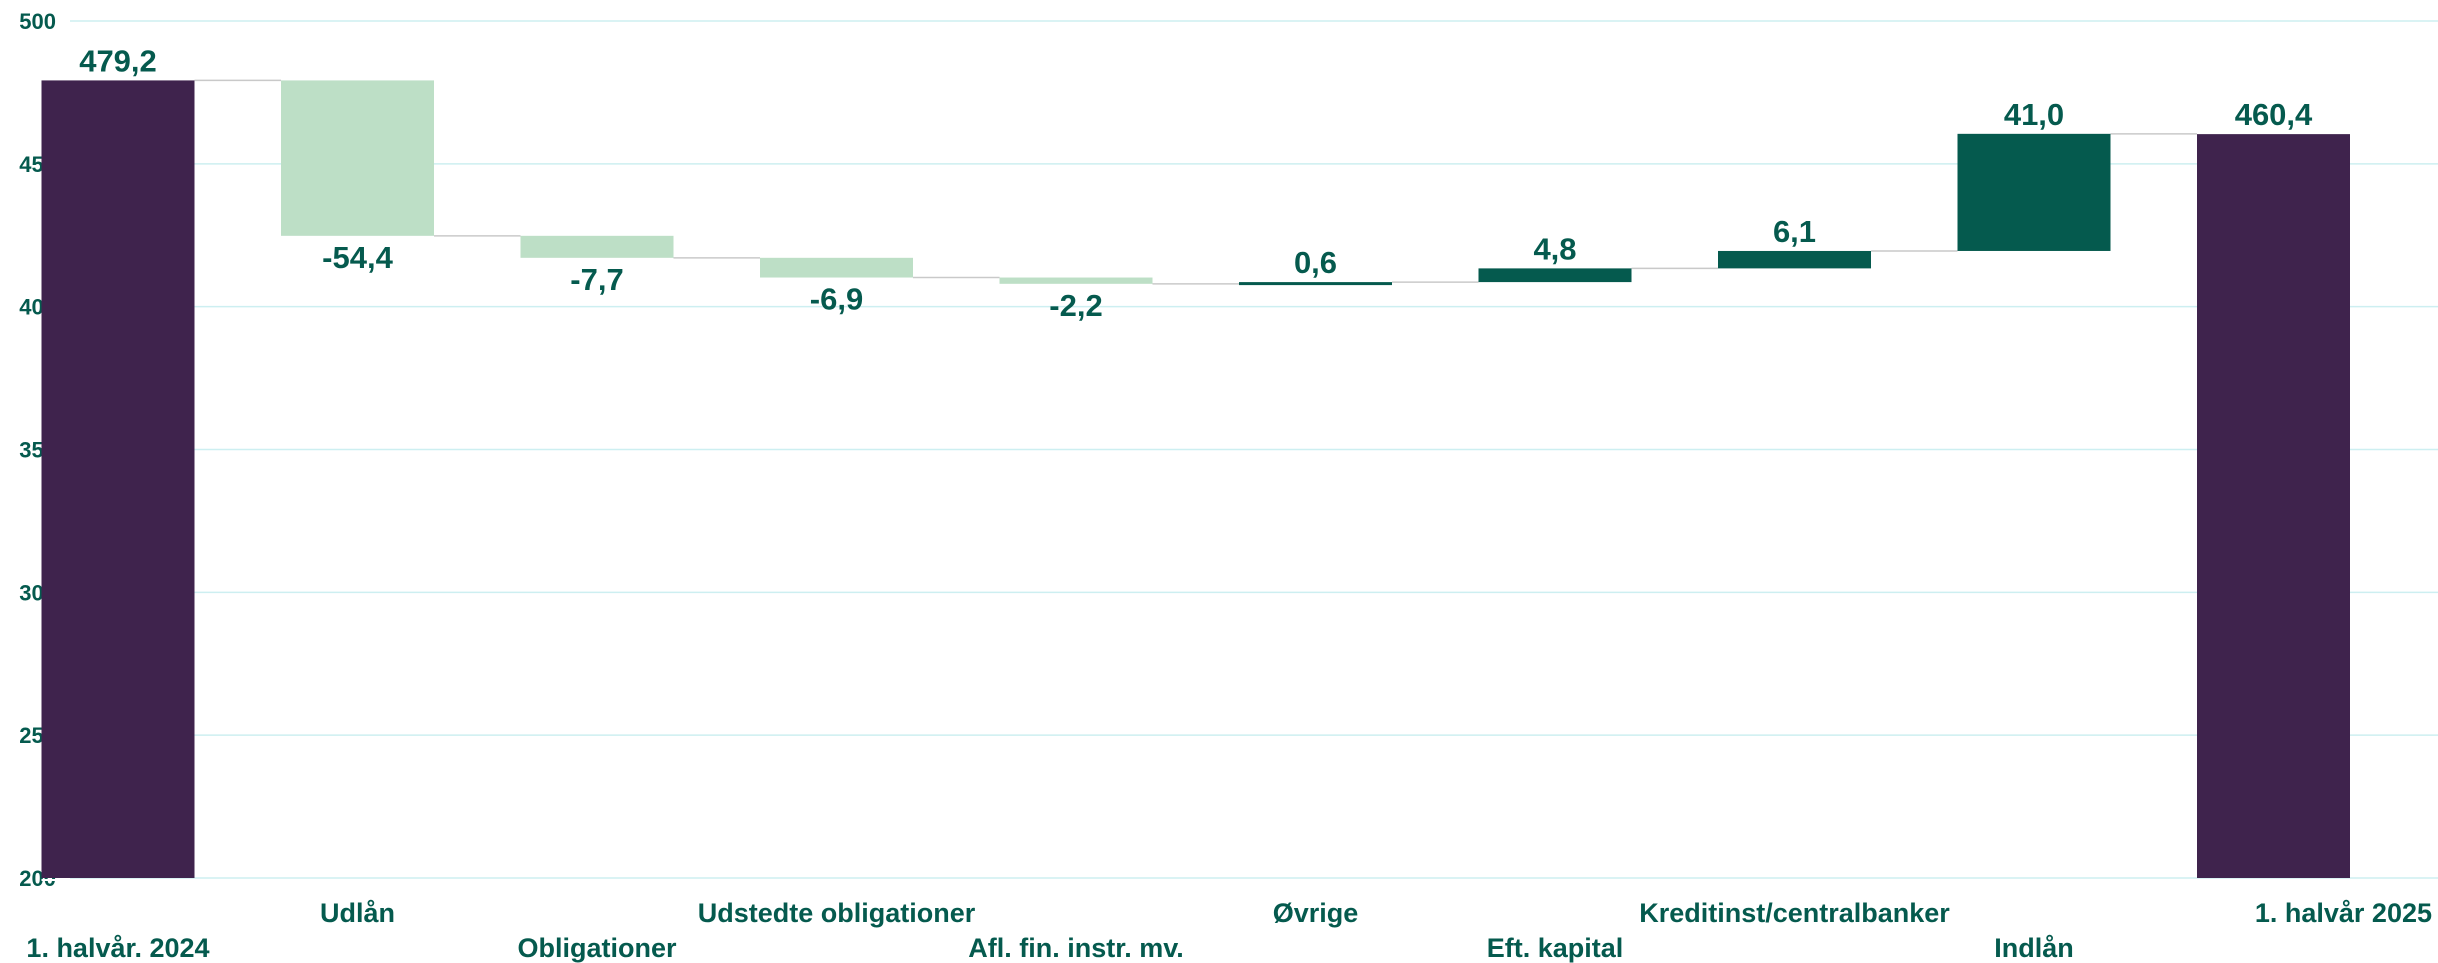 The image size is (2438, 963). I want to click on data-label: 4,8, so click(1554, 248).